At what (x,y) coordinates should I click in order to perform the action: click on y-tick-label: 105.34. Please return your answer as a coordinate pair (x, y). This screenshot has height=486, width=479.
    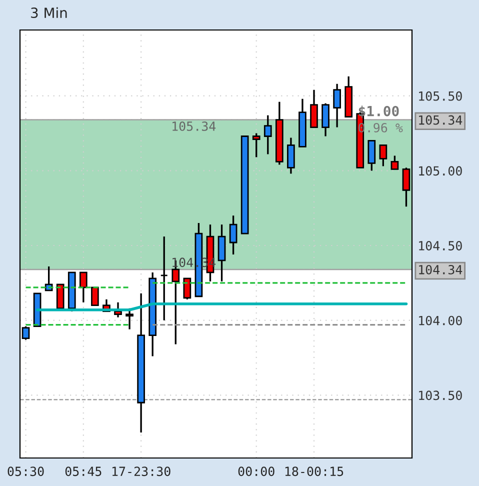
    Looking at the image, I should click on (440, 120).